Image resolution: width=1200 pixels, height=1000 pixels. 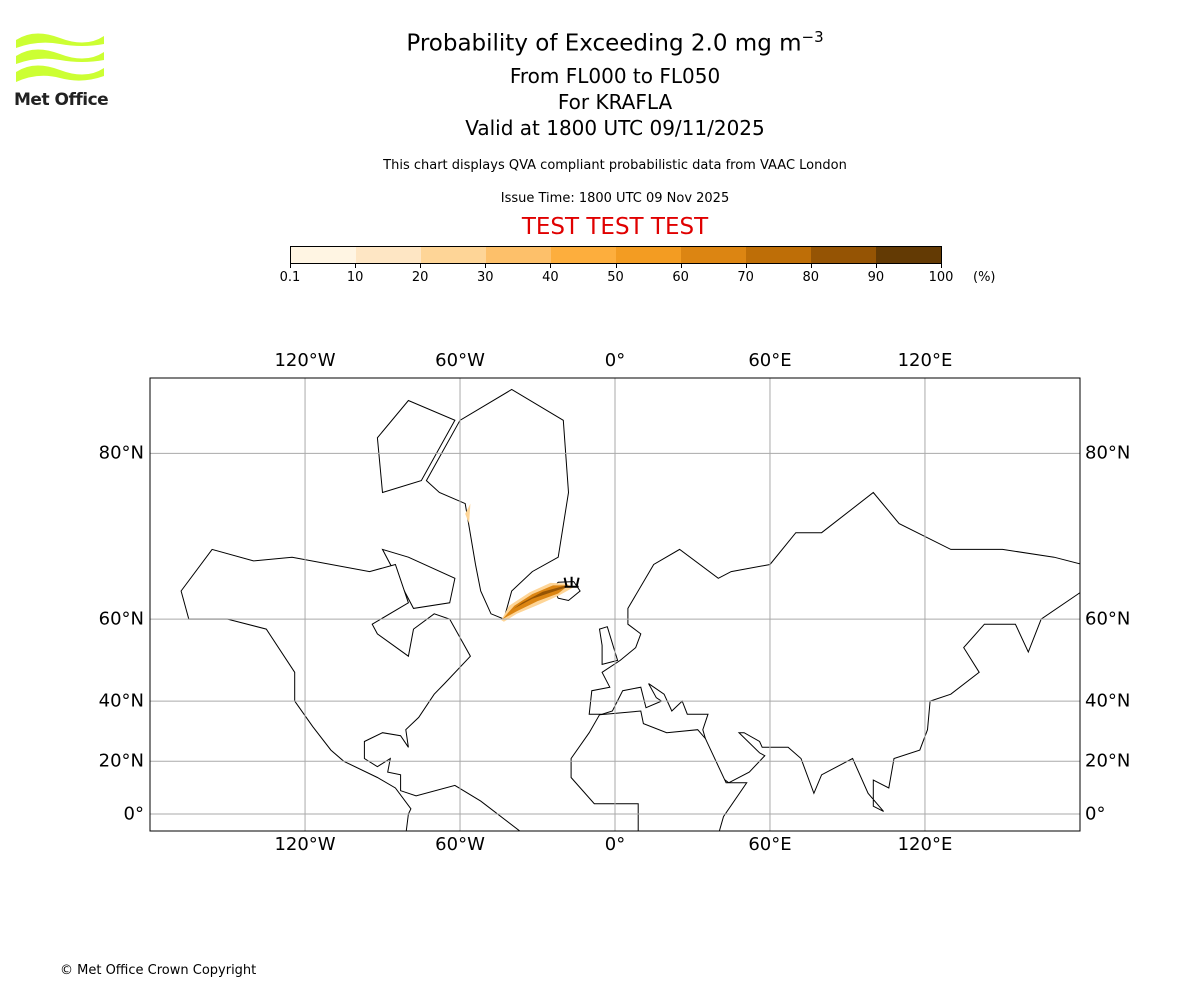 What do you see at coordinates (497, 504) in the screenshot?
I see `landmass-greenland` at bounding box center [497, 504].